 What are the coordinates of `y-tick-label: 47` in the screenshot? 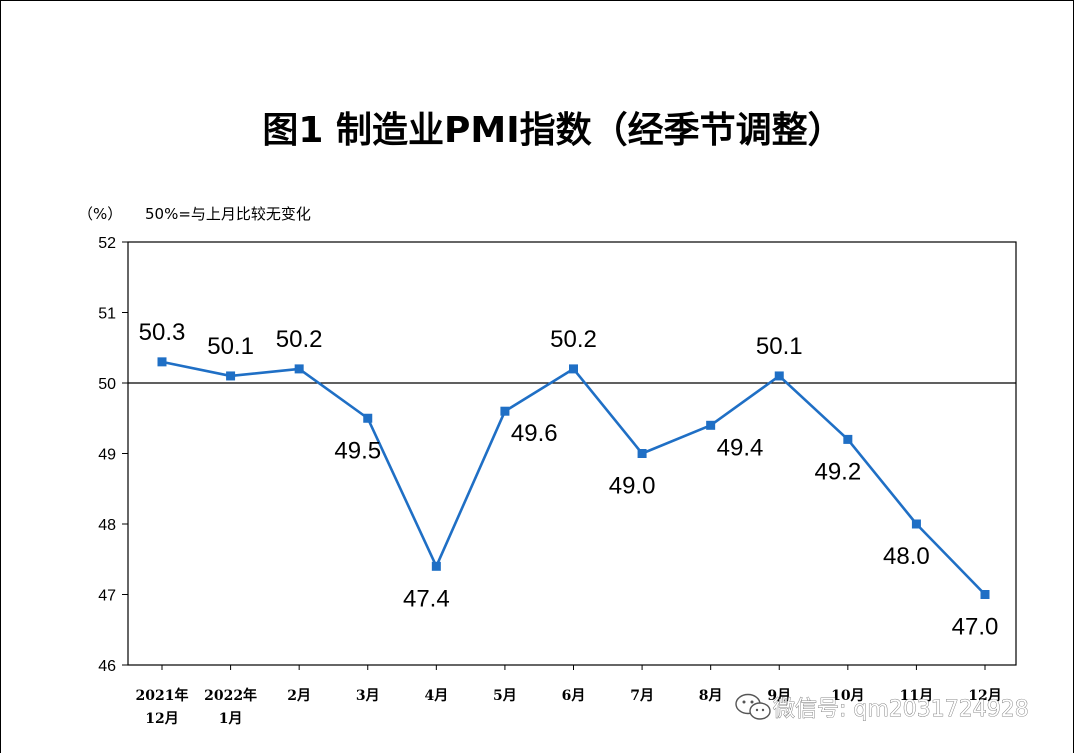 It's located at (107, 596).